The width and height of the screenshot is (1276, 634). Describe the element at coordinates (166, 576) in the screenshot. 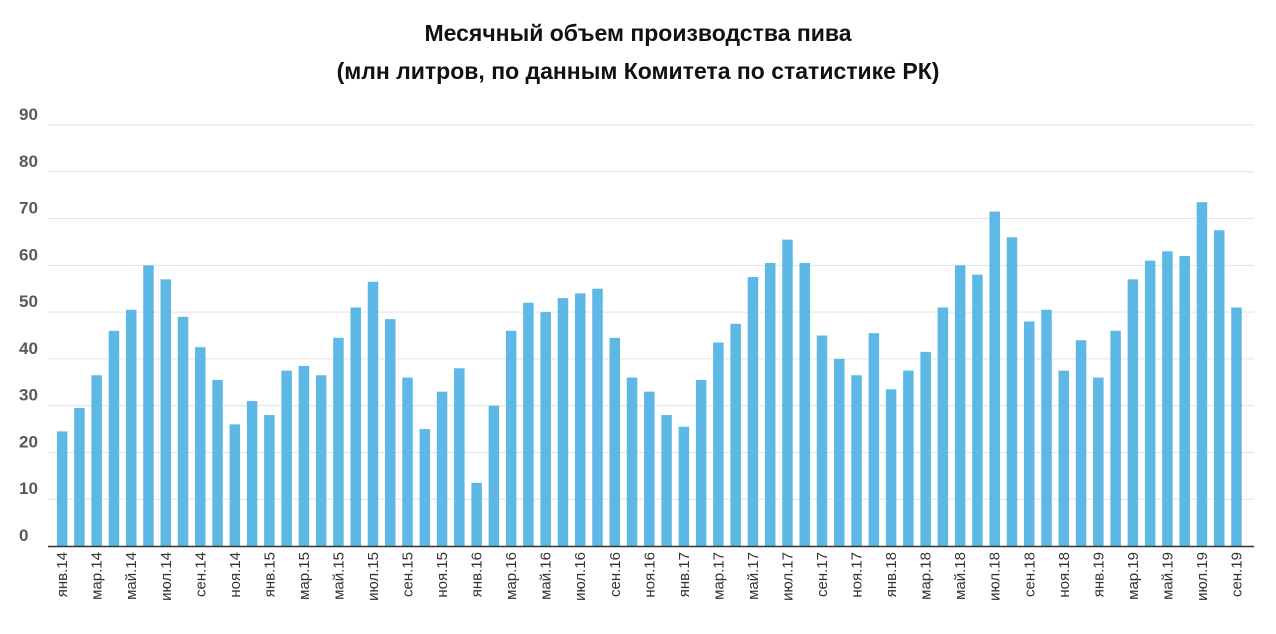

I see `x-tick-label: июл.14` at that location.